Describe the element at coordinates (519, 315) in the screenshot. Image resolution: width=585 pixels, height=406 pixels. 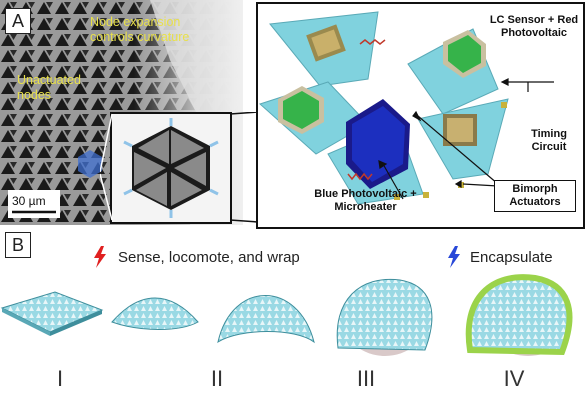
I see `stage-v-encapsulated` at that location.